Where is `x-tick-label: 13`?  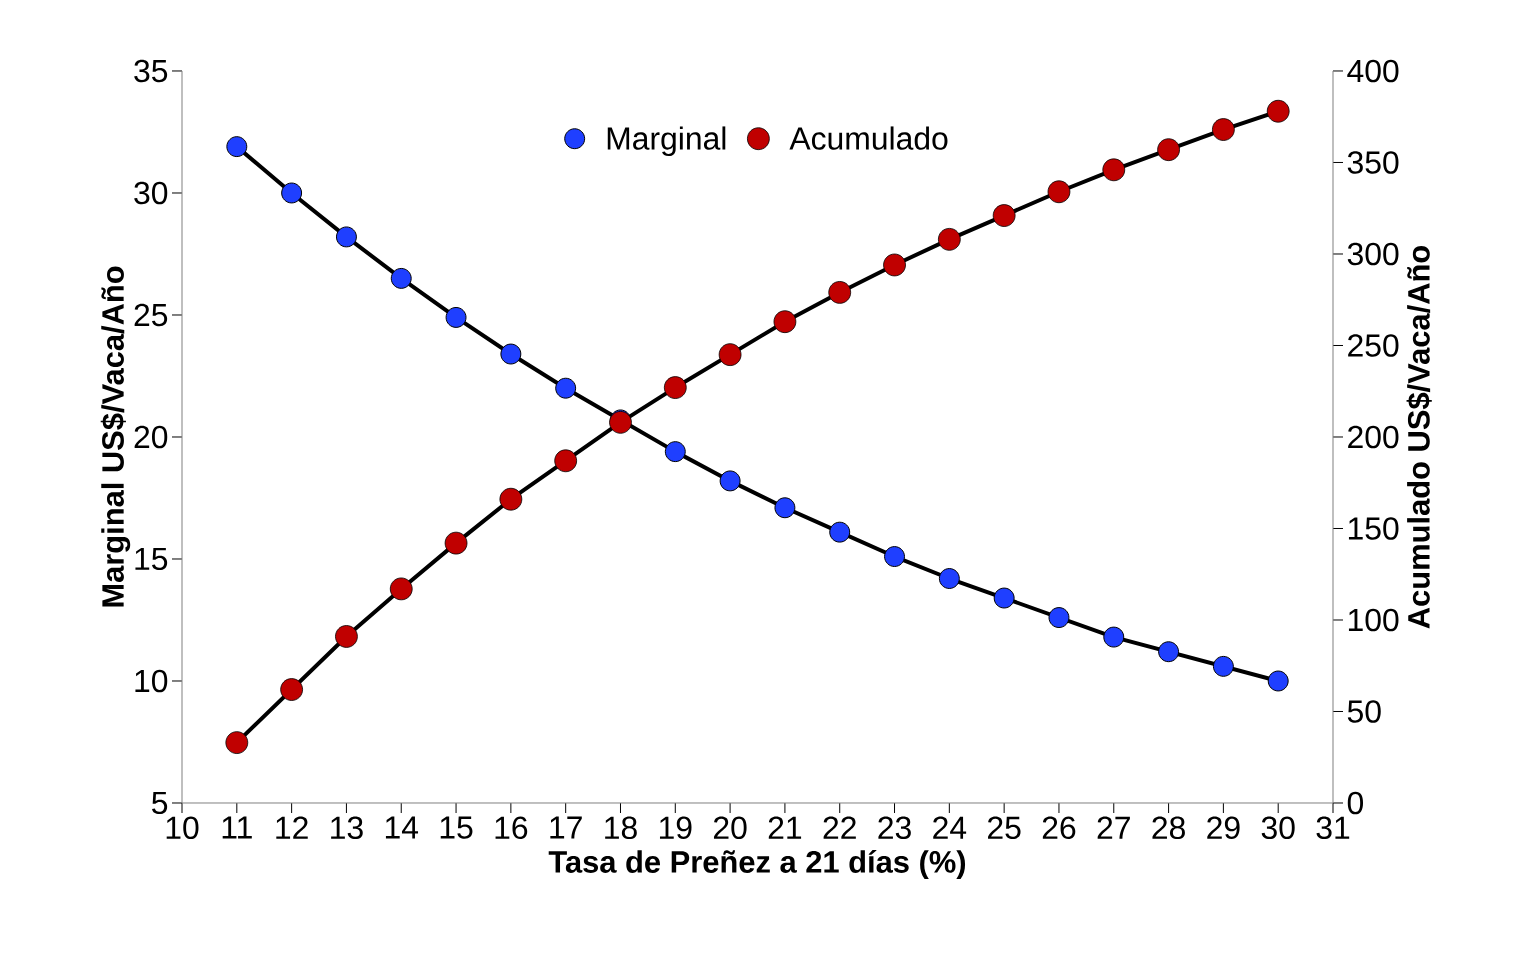 x-tick-label: 13 is located at coordinates (347, 828).